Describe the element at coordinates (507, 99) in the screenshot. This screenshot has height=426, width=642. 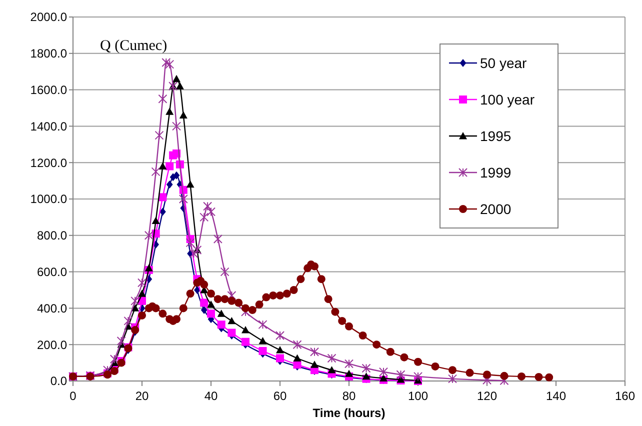
I see `legend-label: 100 year` at that location.